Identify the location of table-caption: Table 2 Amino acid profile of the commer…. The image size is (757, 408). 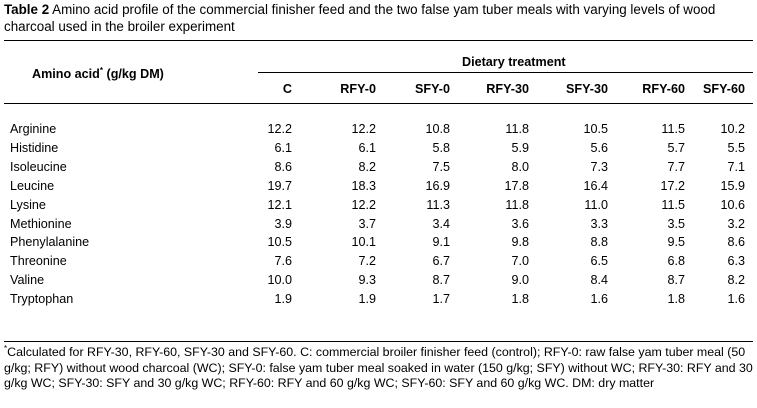
(379, 18).